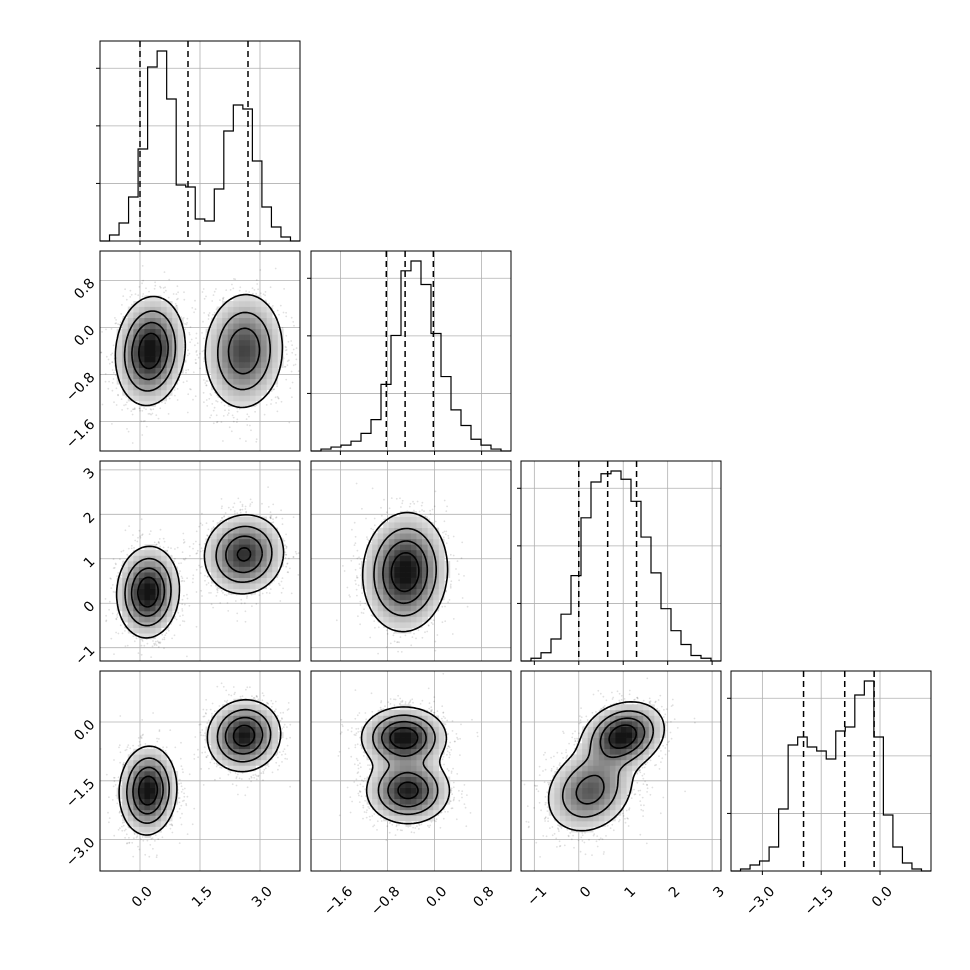 The width and height of the screenshot is (970, 970). What do you see at coordinates (719, 893) in the screenshot?
I see `x-tick-label: 3` at bounding box center [719, 893].